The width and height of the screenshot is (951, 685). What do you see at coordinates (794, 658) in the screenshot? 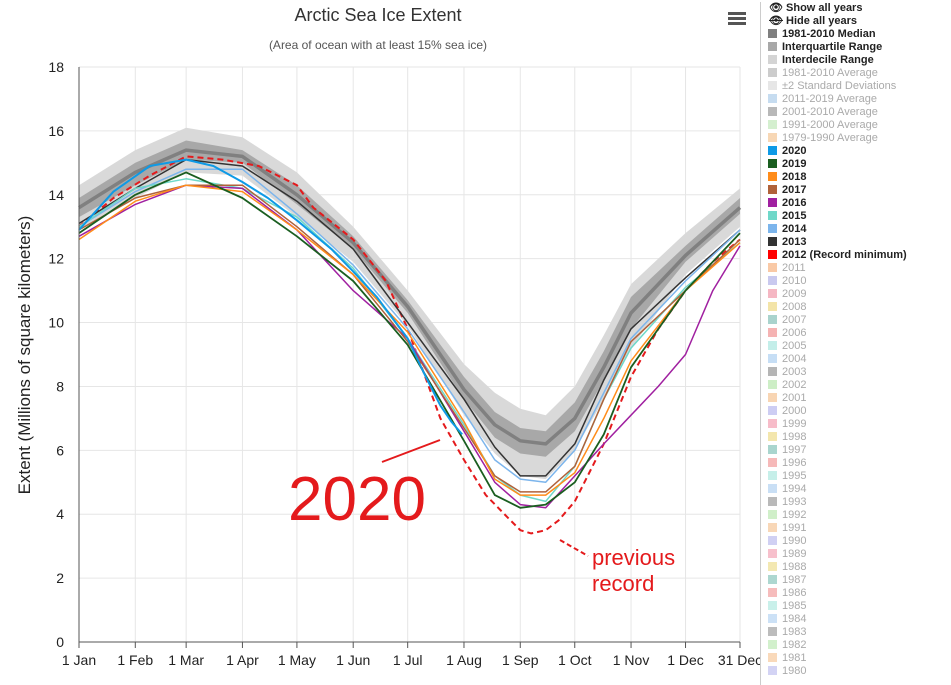
I see `legend-item-label: 1981` at bounding box center [794, 658].